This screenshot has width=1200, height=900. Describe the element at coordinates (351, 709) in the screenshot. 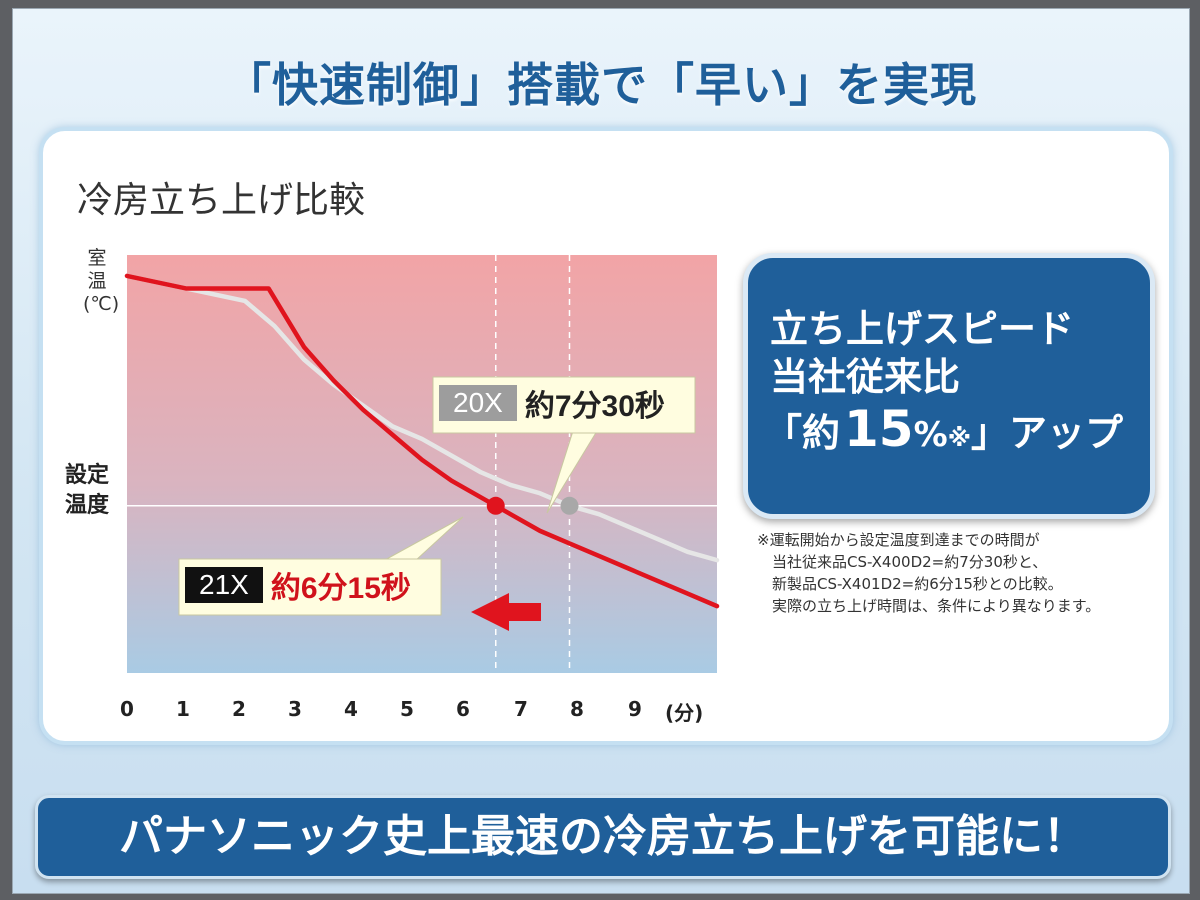

I see `x-tick-label: 4` at that location.